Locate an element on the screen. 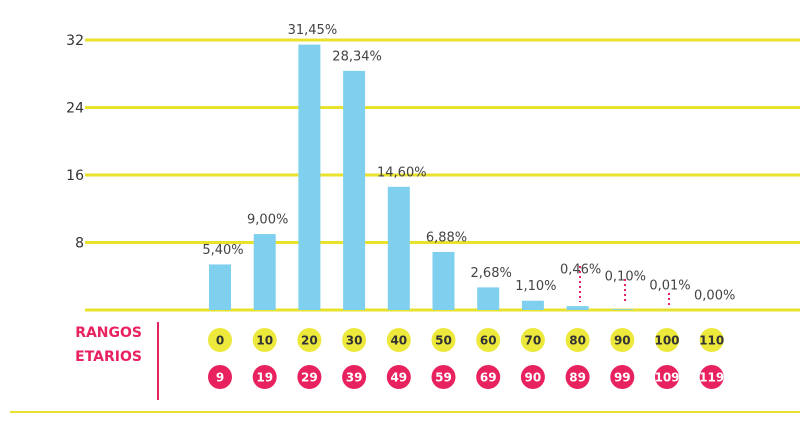  range-start: 0 is located at coordinates (220, 341).